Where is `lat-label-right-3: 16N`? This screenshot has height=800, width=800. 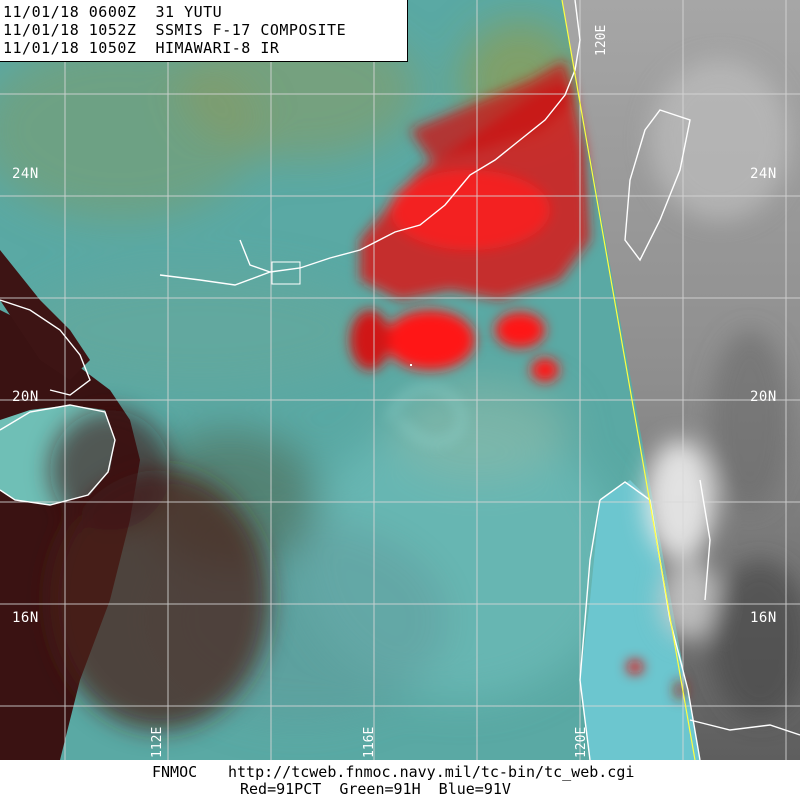 lat-label-right-3: 16N is located at coordinates (763, 618).